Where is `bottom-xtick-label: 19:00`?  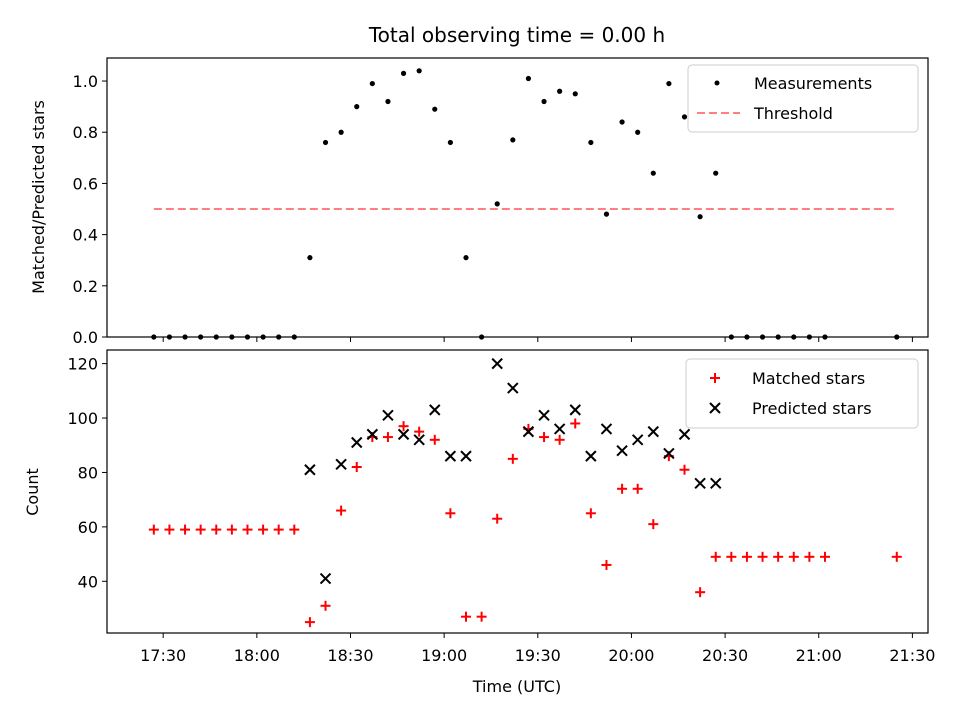 bottom-xtick-label: 19:00 is located at coordinates (444, 655).